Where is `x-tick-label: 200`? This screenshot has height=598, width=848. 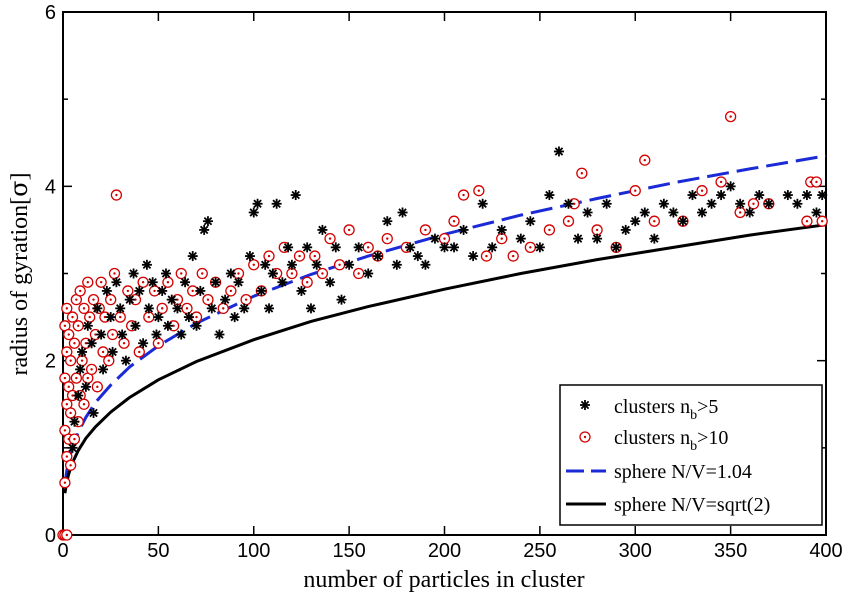 x-tick-label: 200 is located at coordinates (444, 551).